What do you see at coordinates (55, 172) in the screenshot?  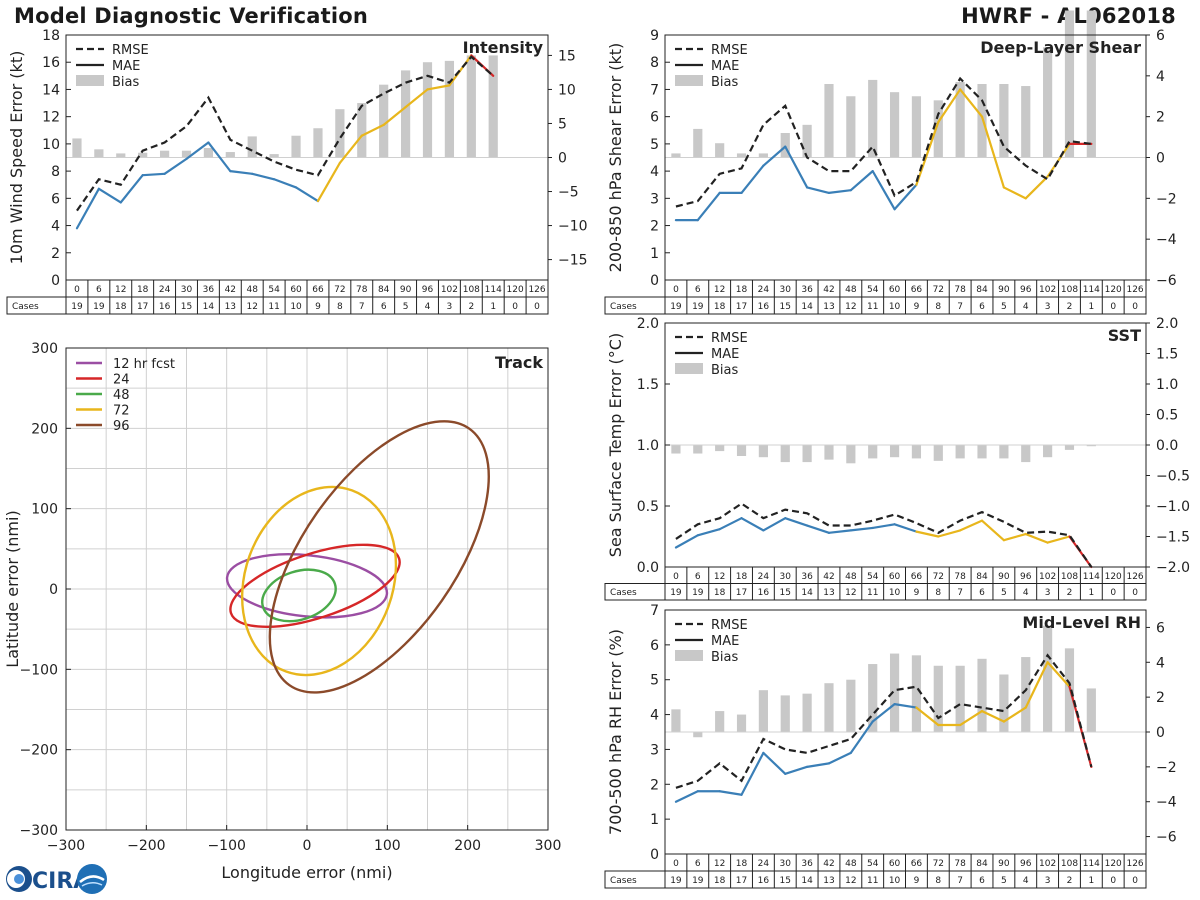 I see `intensity-ytick-label: 8` at bounding box center [55, 172].